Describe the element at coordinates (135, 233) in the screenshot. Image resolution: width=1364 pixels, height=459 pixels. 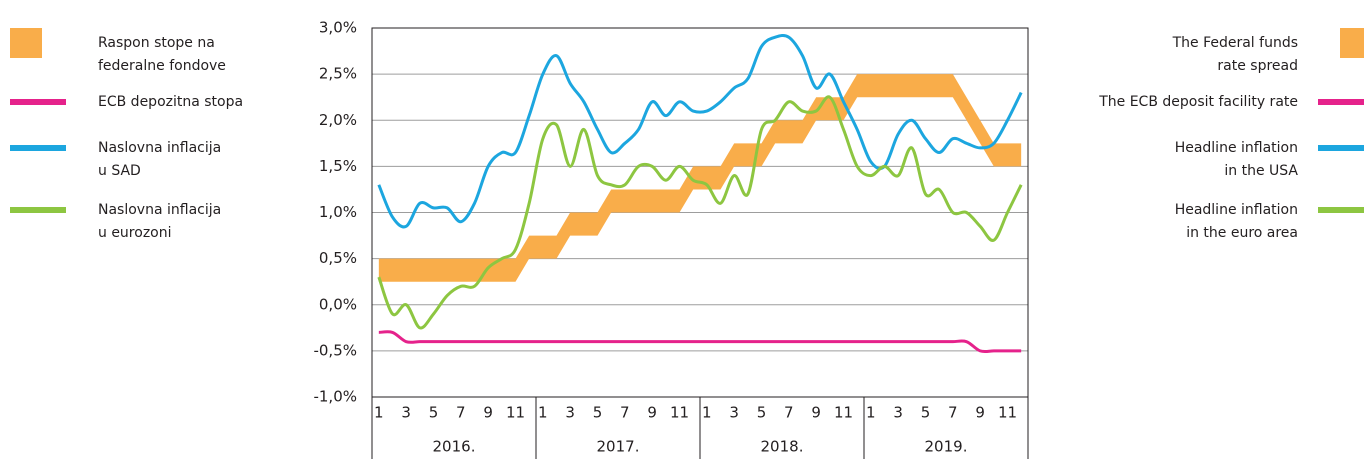
I see `legend-label: u eurozoni` at that location.